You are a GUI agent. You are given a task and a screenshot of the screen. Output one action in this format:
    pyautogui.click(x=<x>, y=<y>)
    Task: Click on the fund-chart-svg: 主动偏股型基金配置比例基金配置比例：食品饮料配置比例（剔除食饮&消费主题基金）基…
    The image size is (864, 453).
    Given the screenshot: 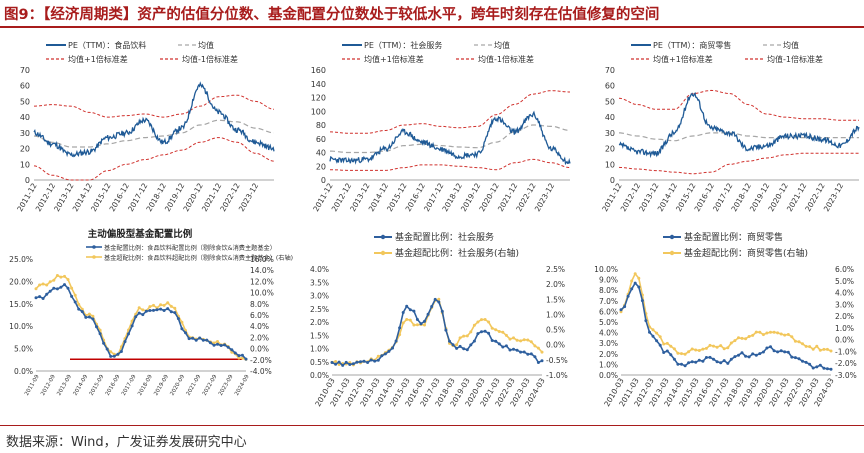 What is the action you would take?
    pyautogui.click(x=151, y=312)
    